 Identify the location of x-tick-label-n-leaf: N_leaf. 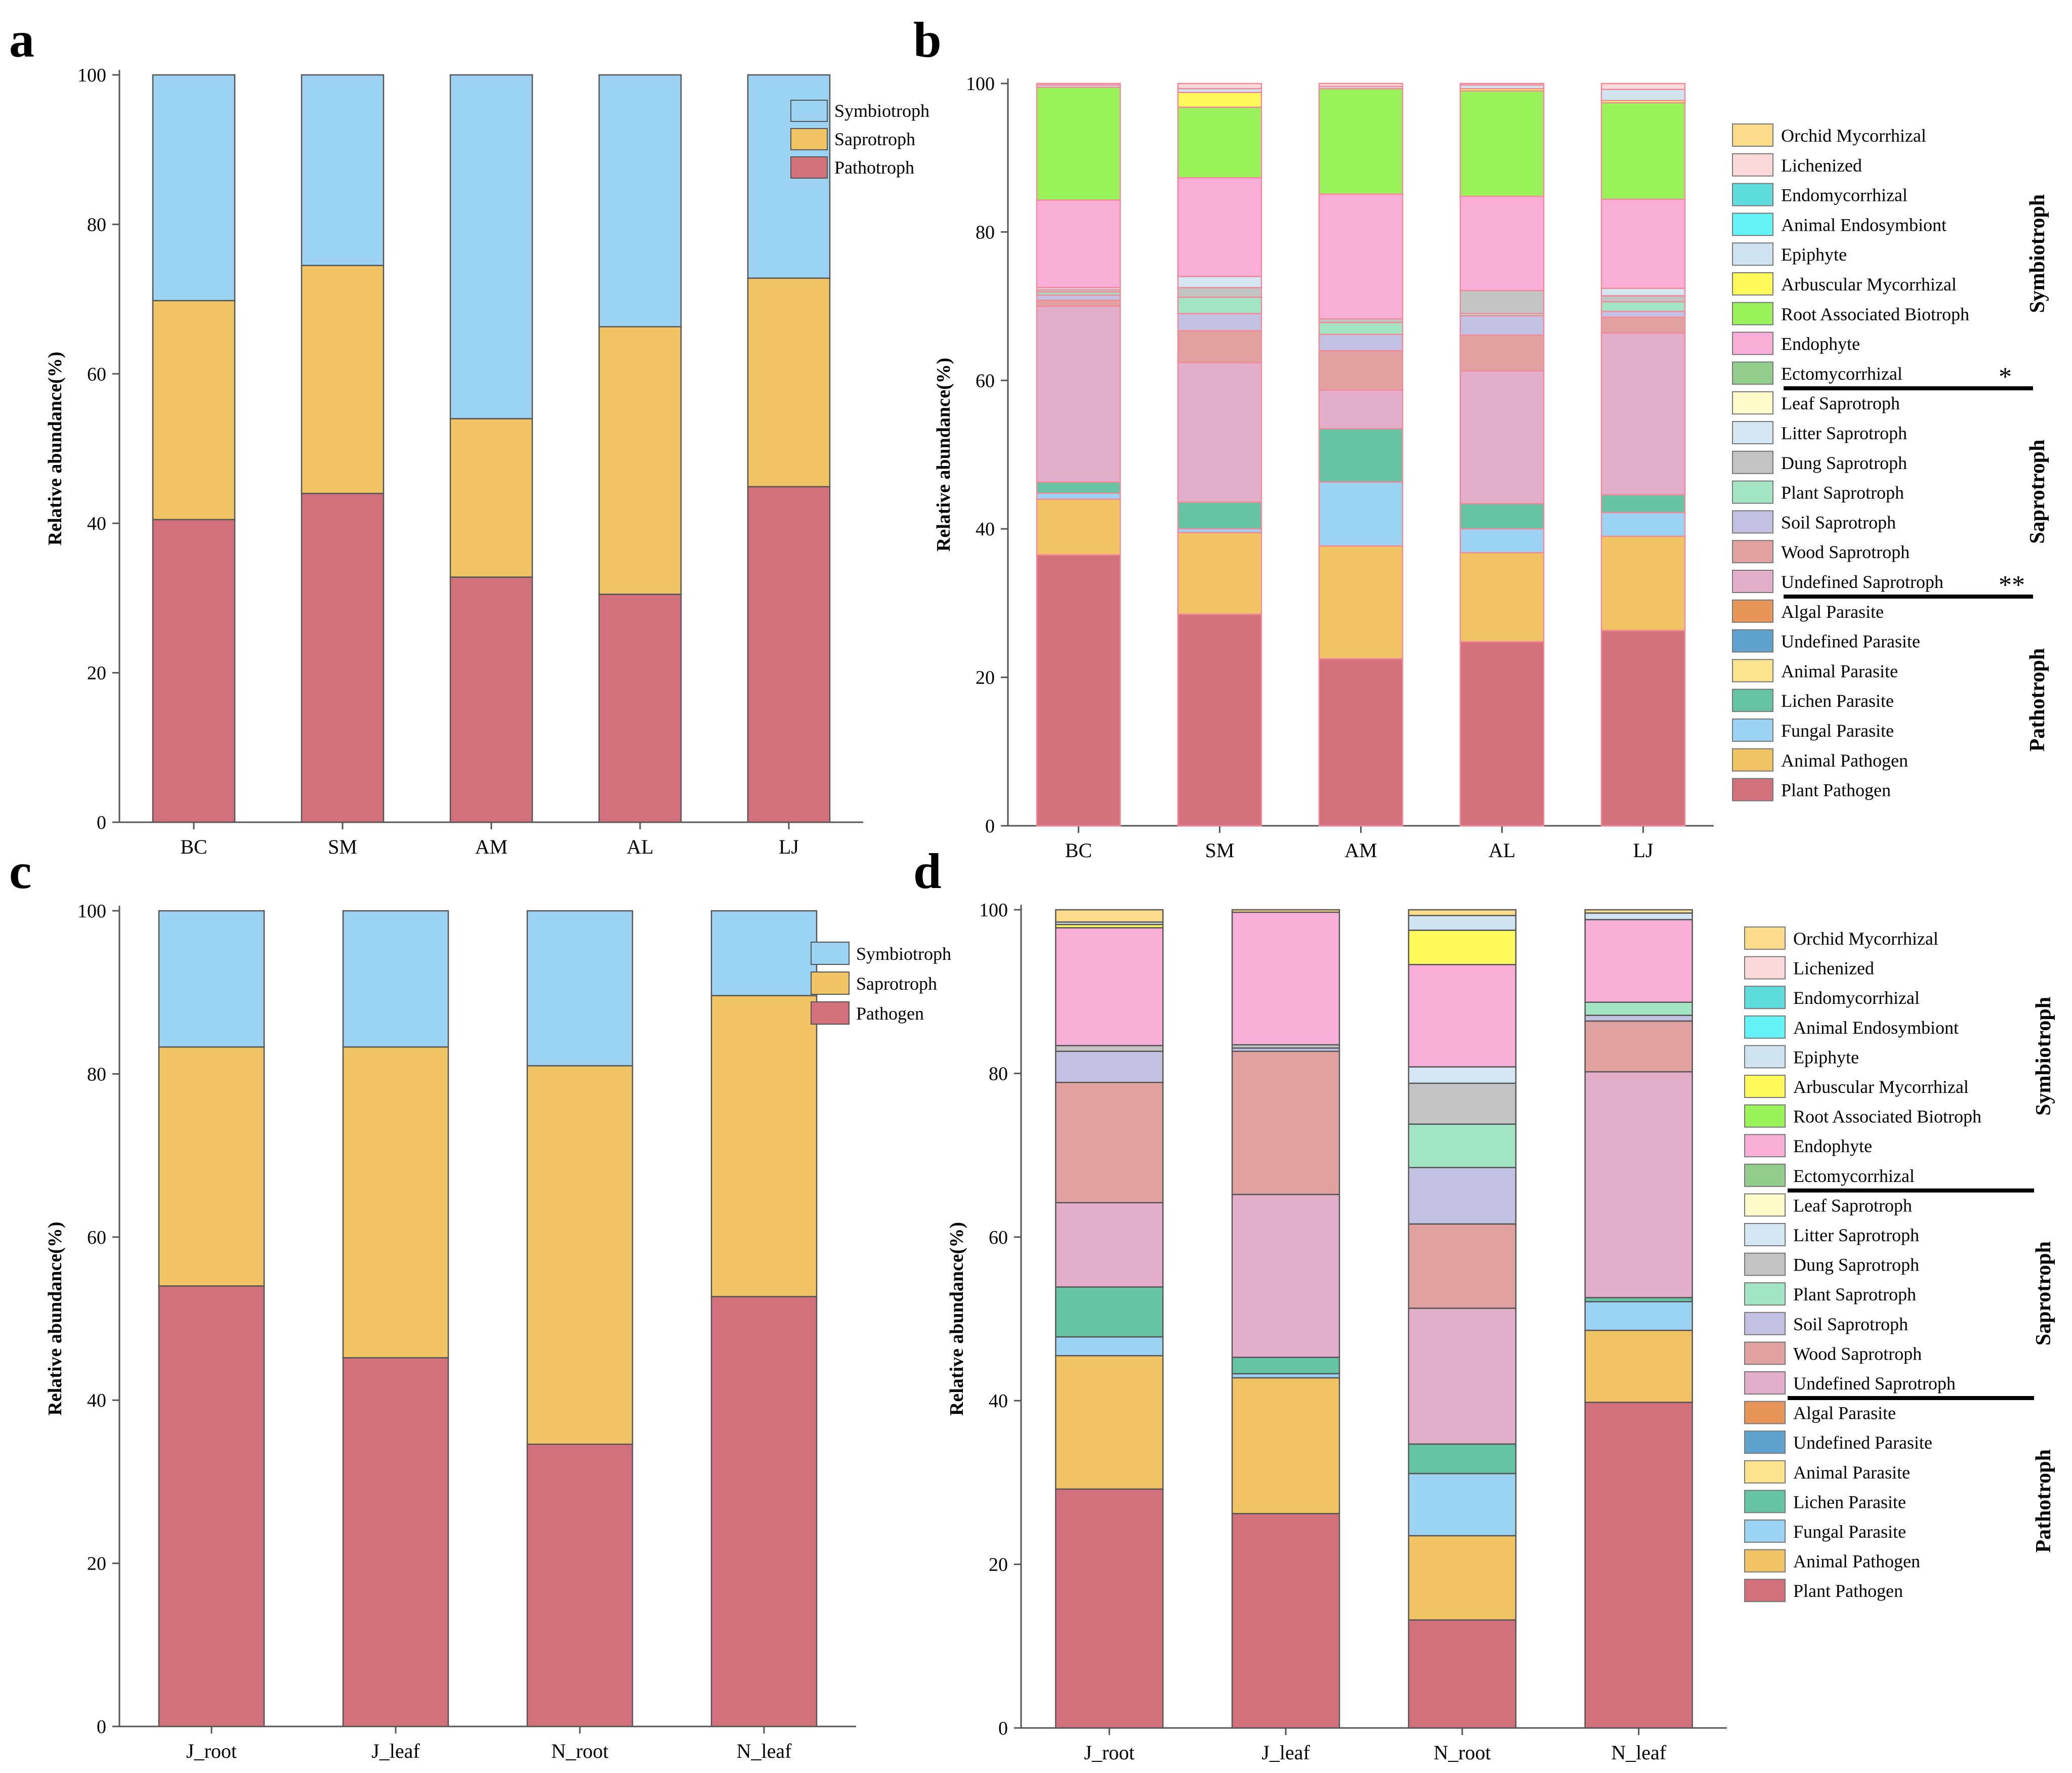
(764, 1751).